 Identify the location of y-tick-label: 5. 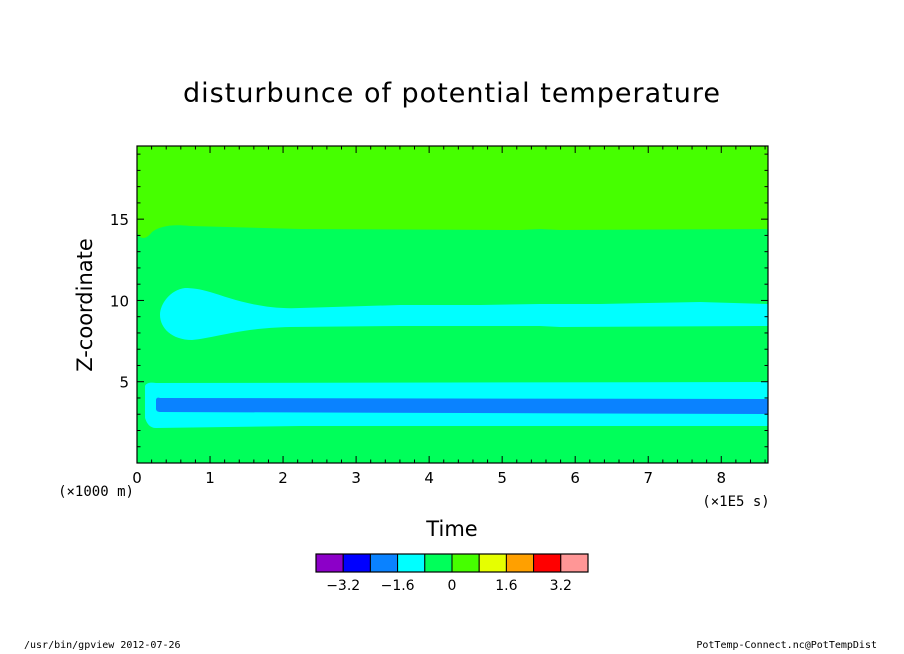
(124, 383).